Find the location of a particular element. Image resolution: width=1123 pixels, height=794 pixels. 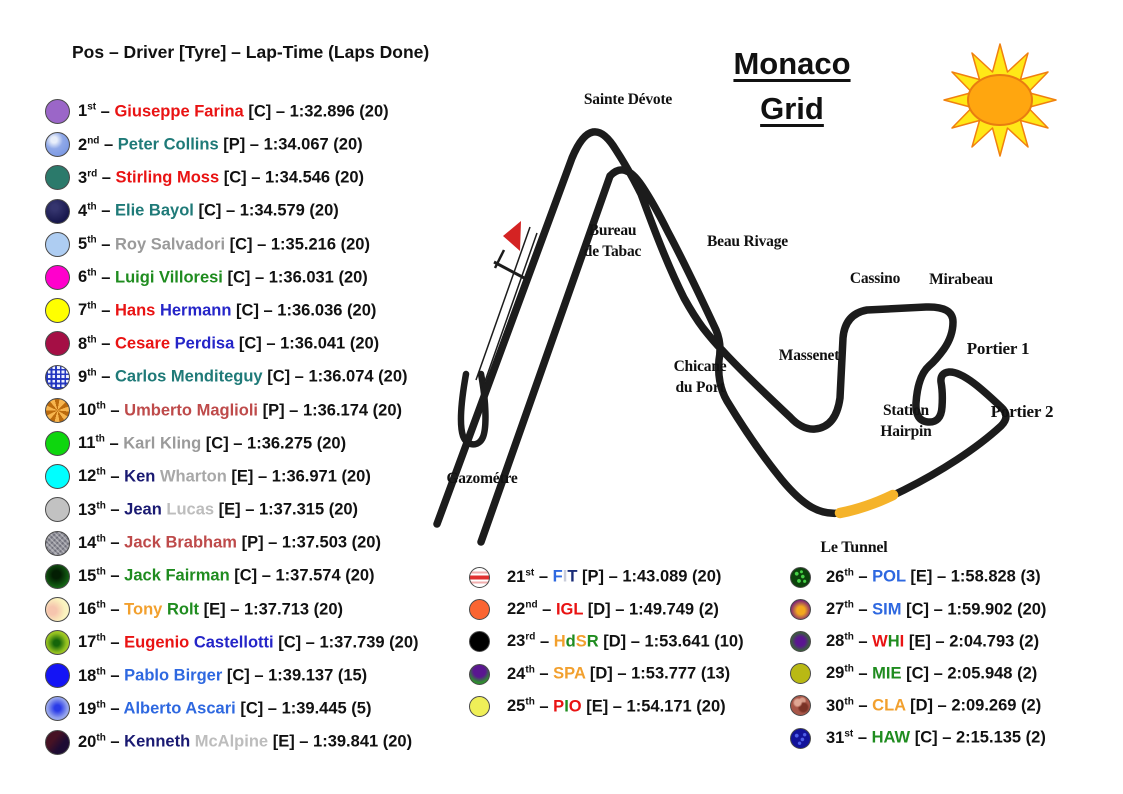

position-number: 6th is located at coordinates (87, 277).